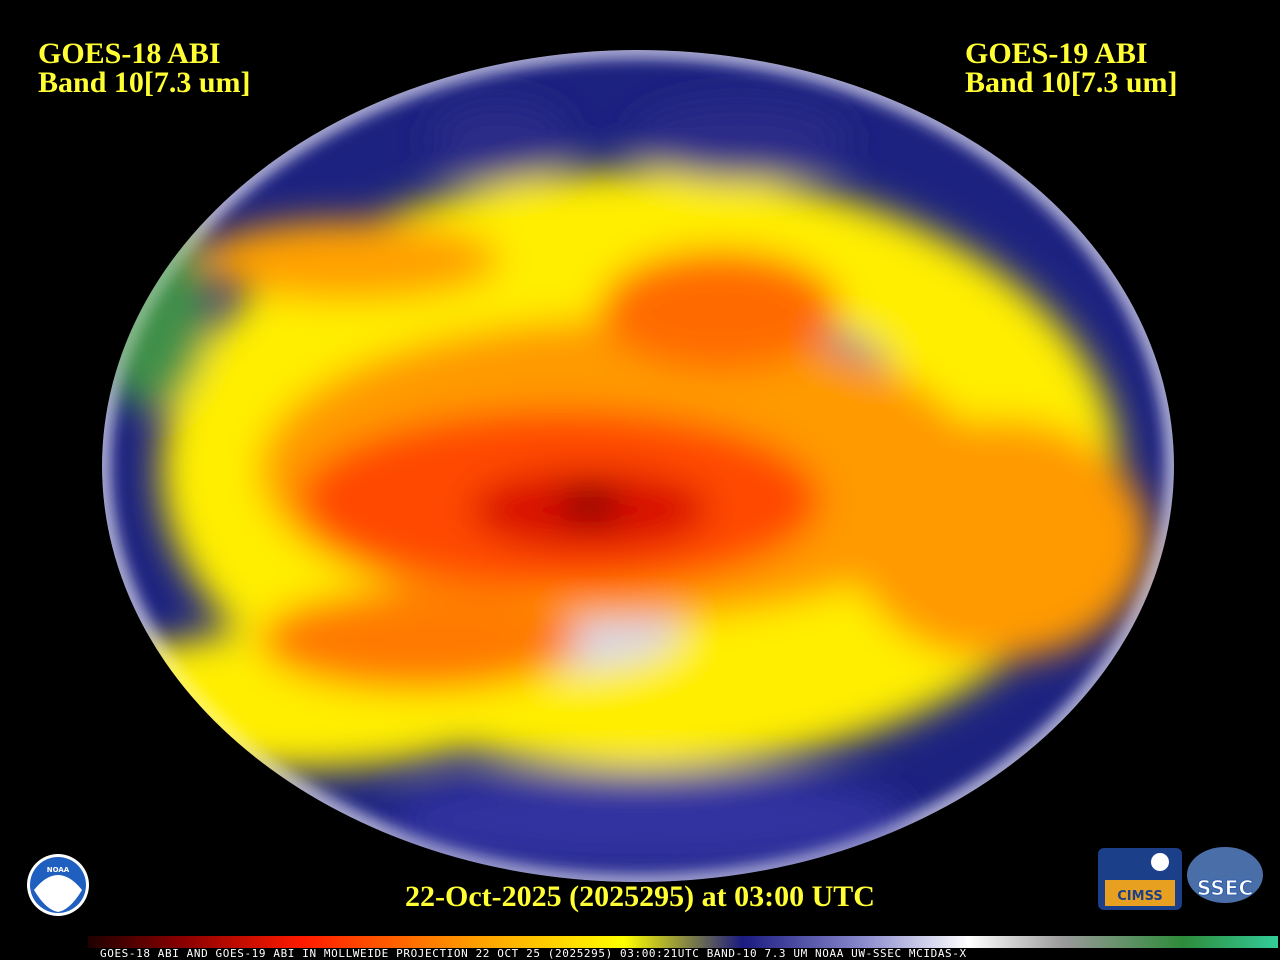  What do you see at coordinates (640, 896) in the screenshot?
I see `timestamp: 22-Oct-2025 (2025295) at 03:00 UTC` at bounding box center [640, 896].